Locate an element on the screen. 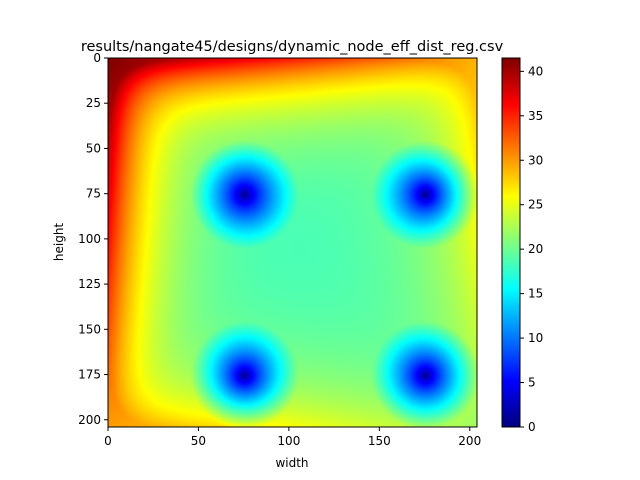  x-axis: 0 50 100 150 200 is located at coordinates (292, 437).